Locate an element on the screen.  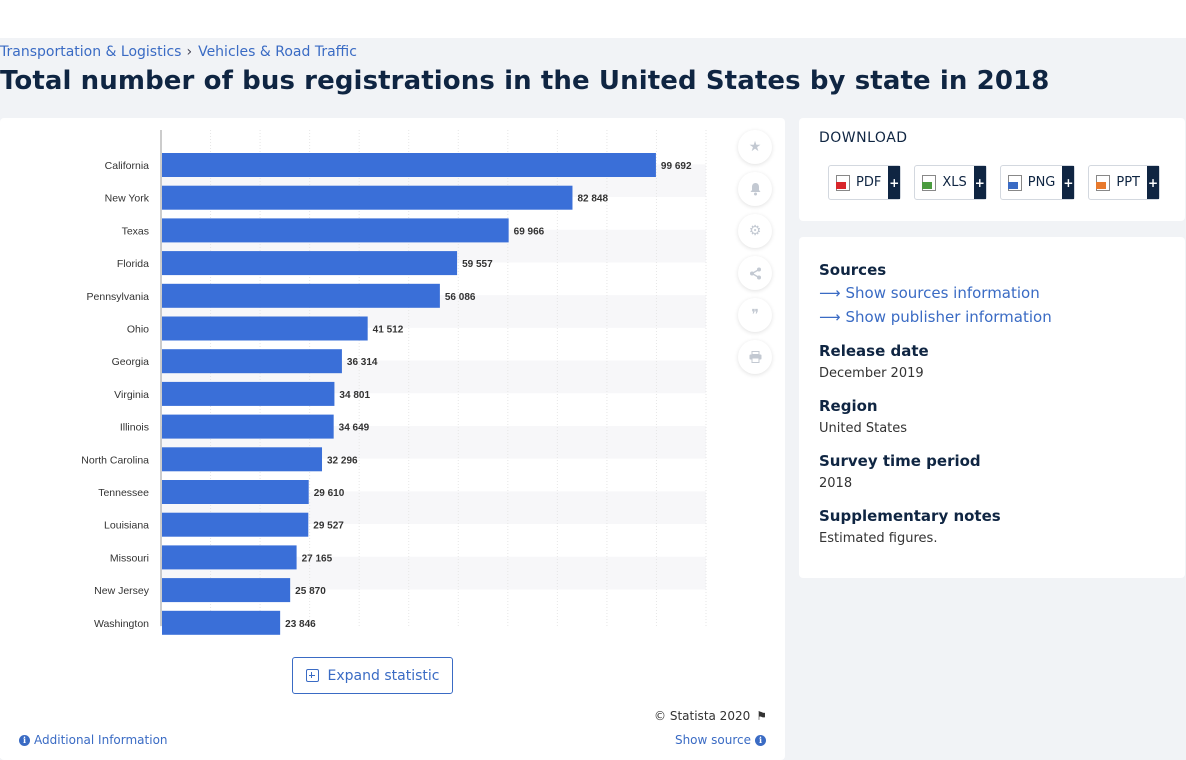
category-label: Georgia is located at coordinates (131, 362).